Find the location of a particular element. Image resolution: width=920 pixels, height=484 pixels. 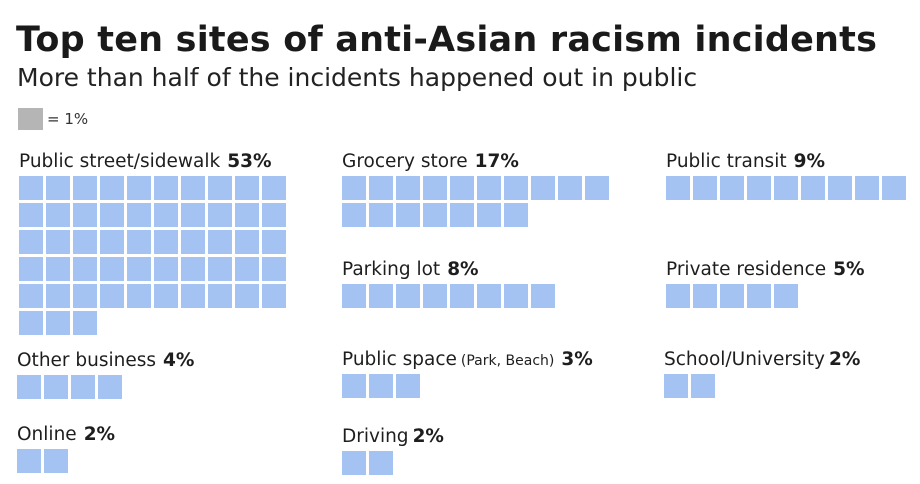

category-label: Grocery store 17% is located at coordinates (475, 161).